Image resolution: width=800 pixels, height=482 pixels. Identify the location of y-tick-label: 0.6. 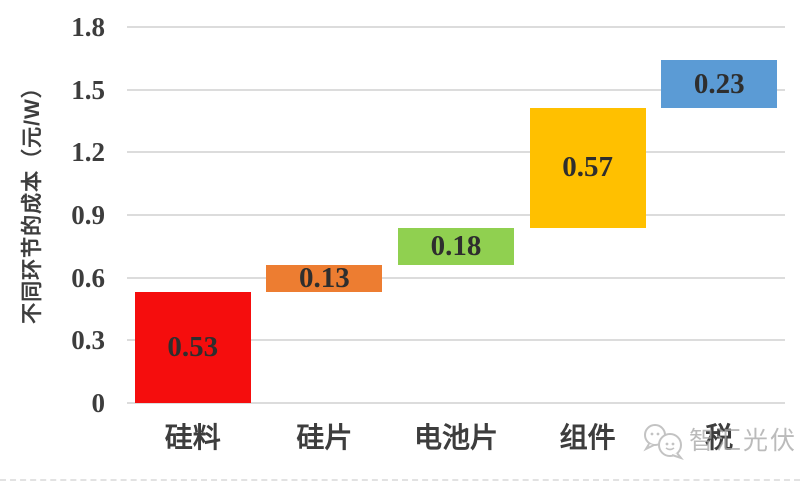
(88, 277).